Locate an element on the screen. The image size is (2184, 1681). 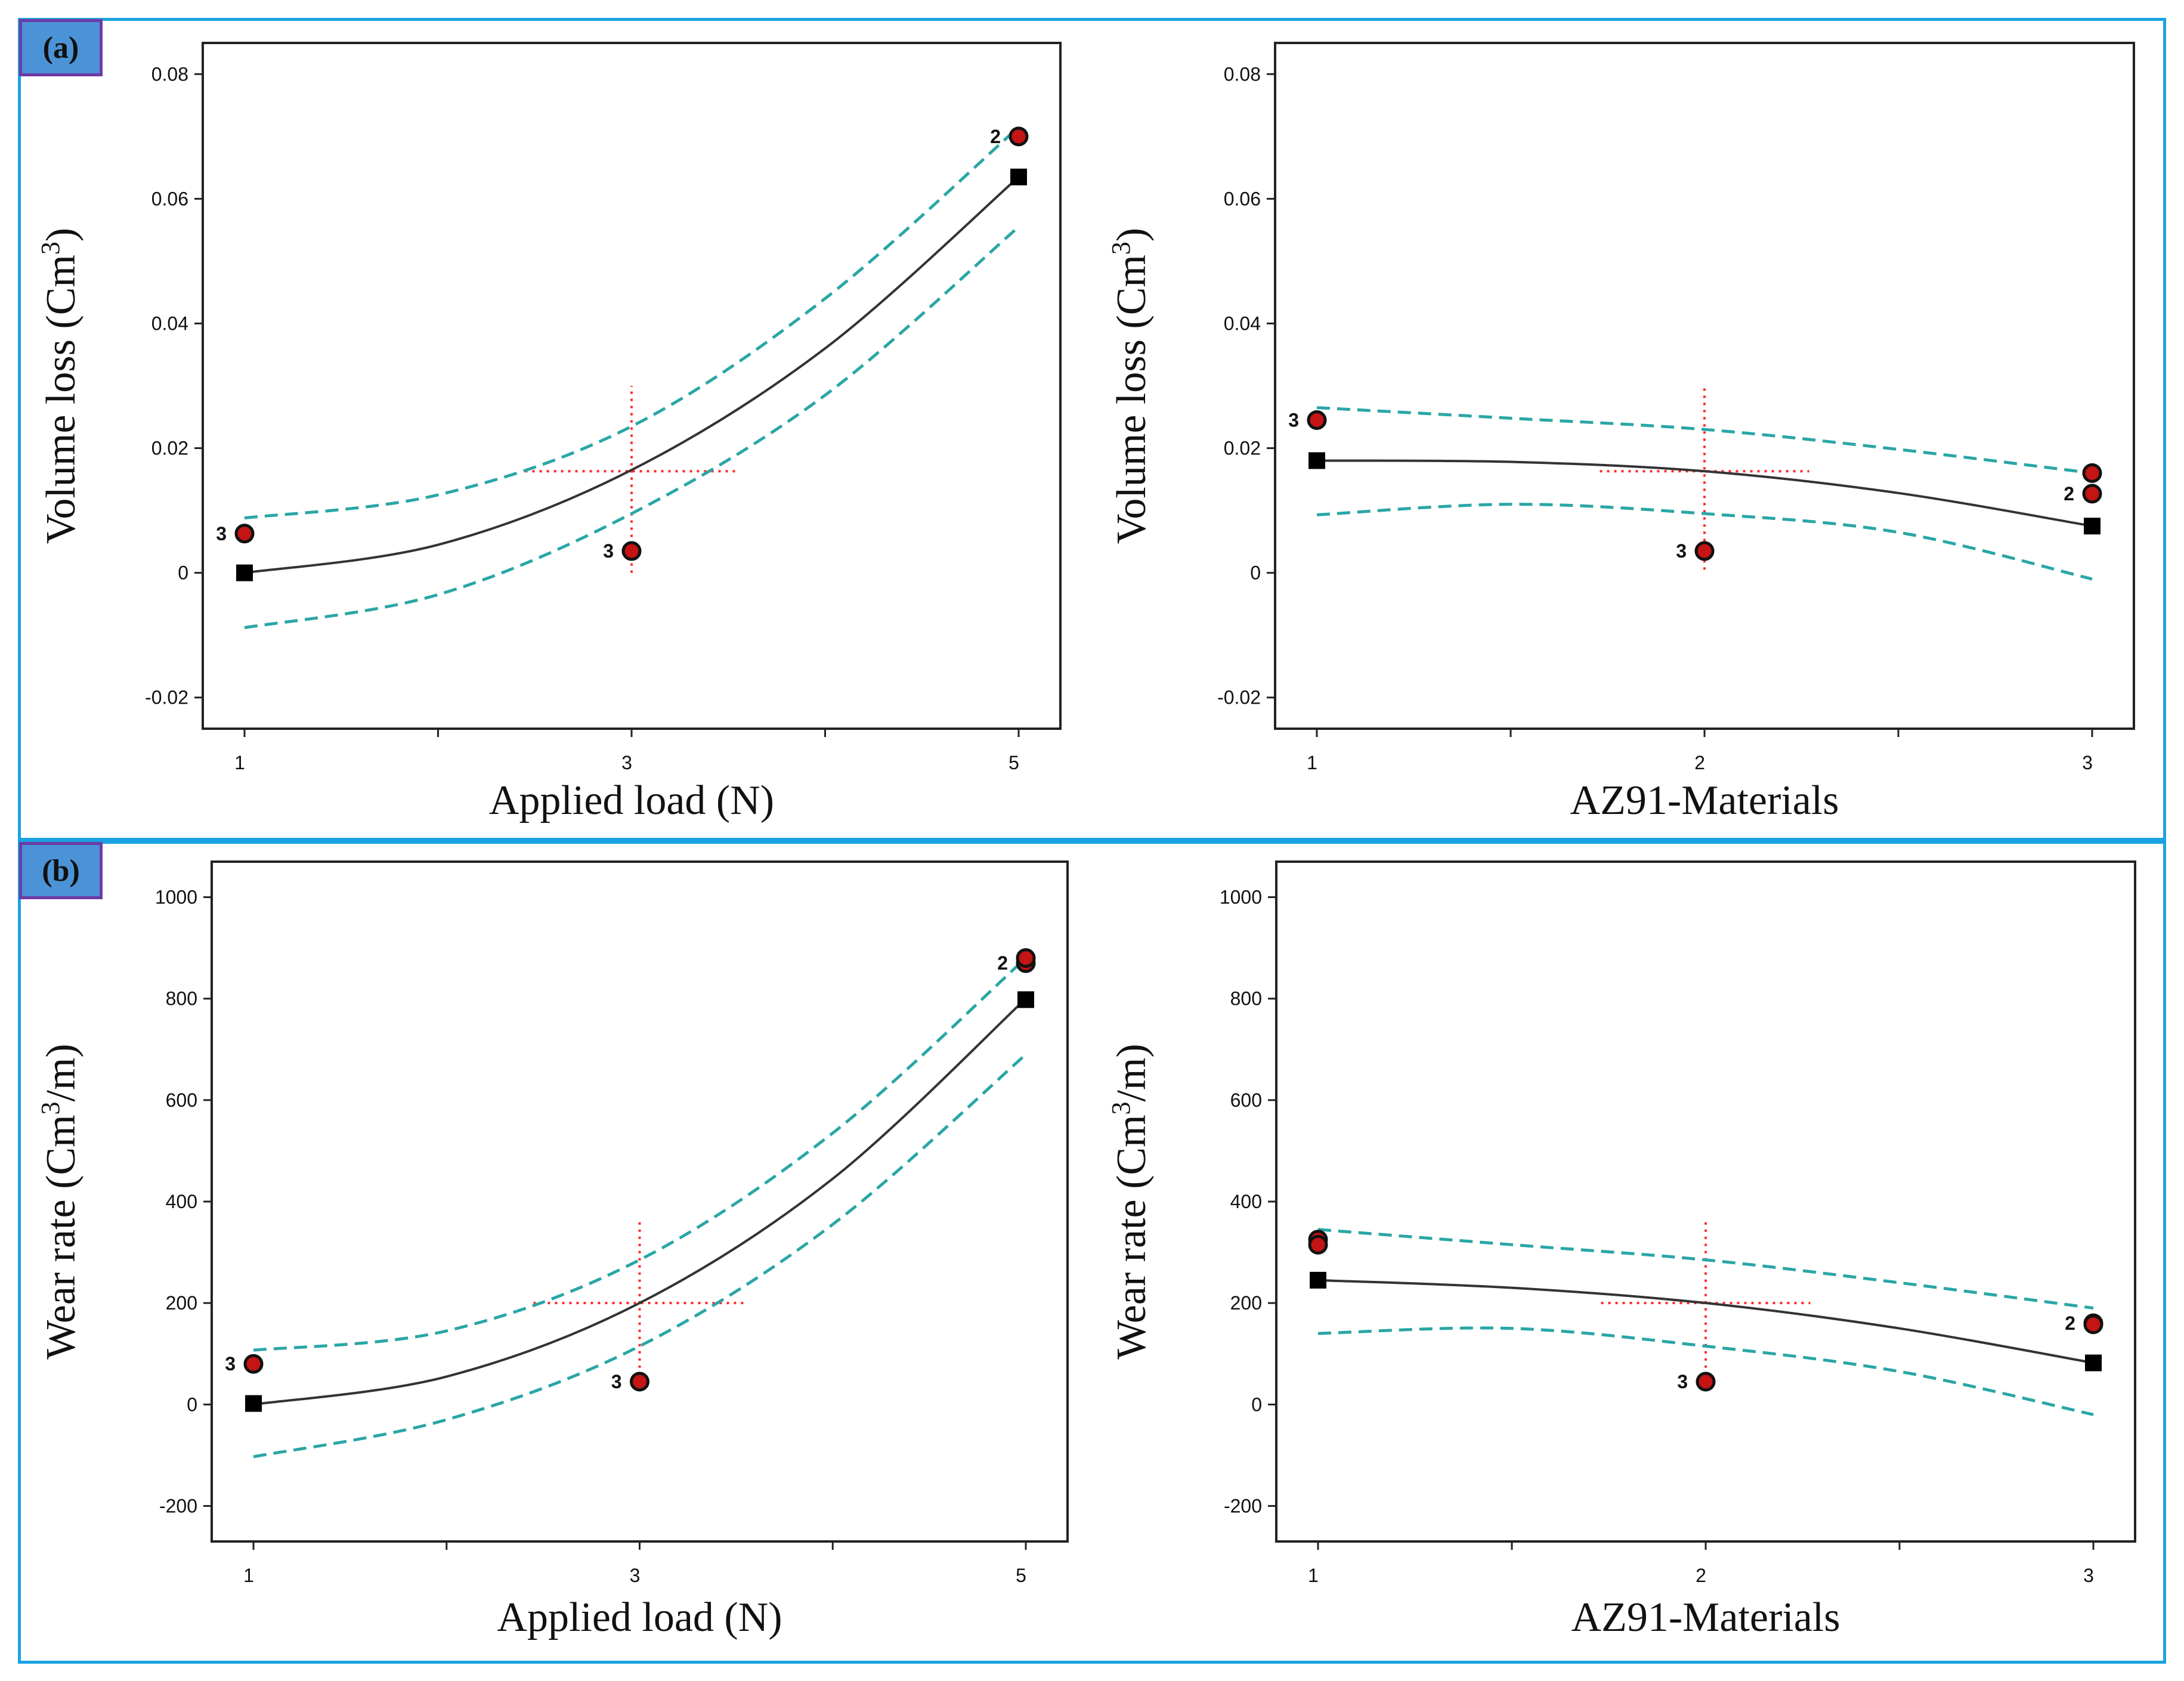
panel-a-label: (a) is located at coordinates (61, 47).